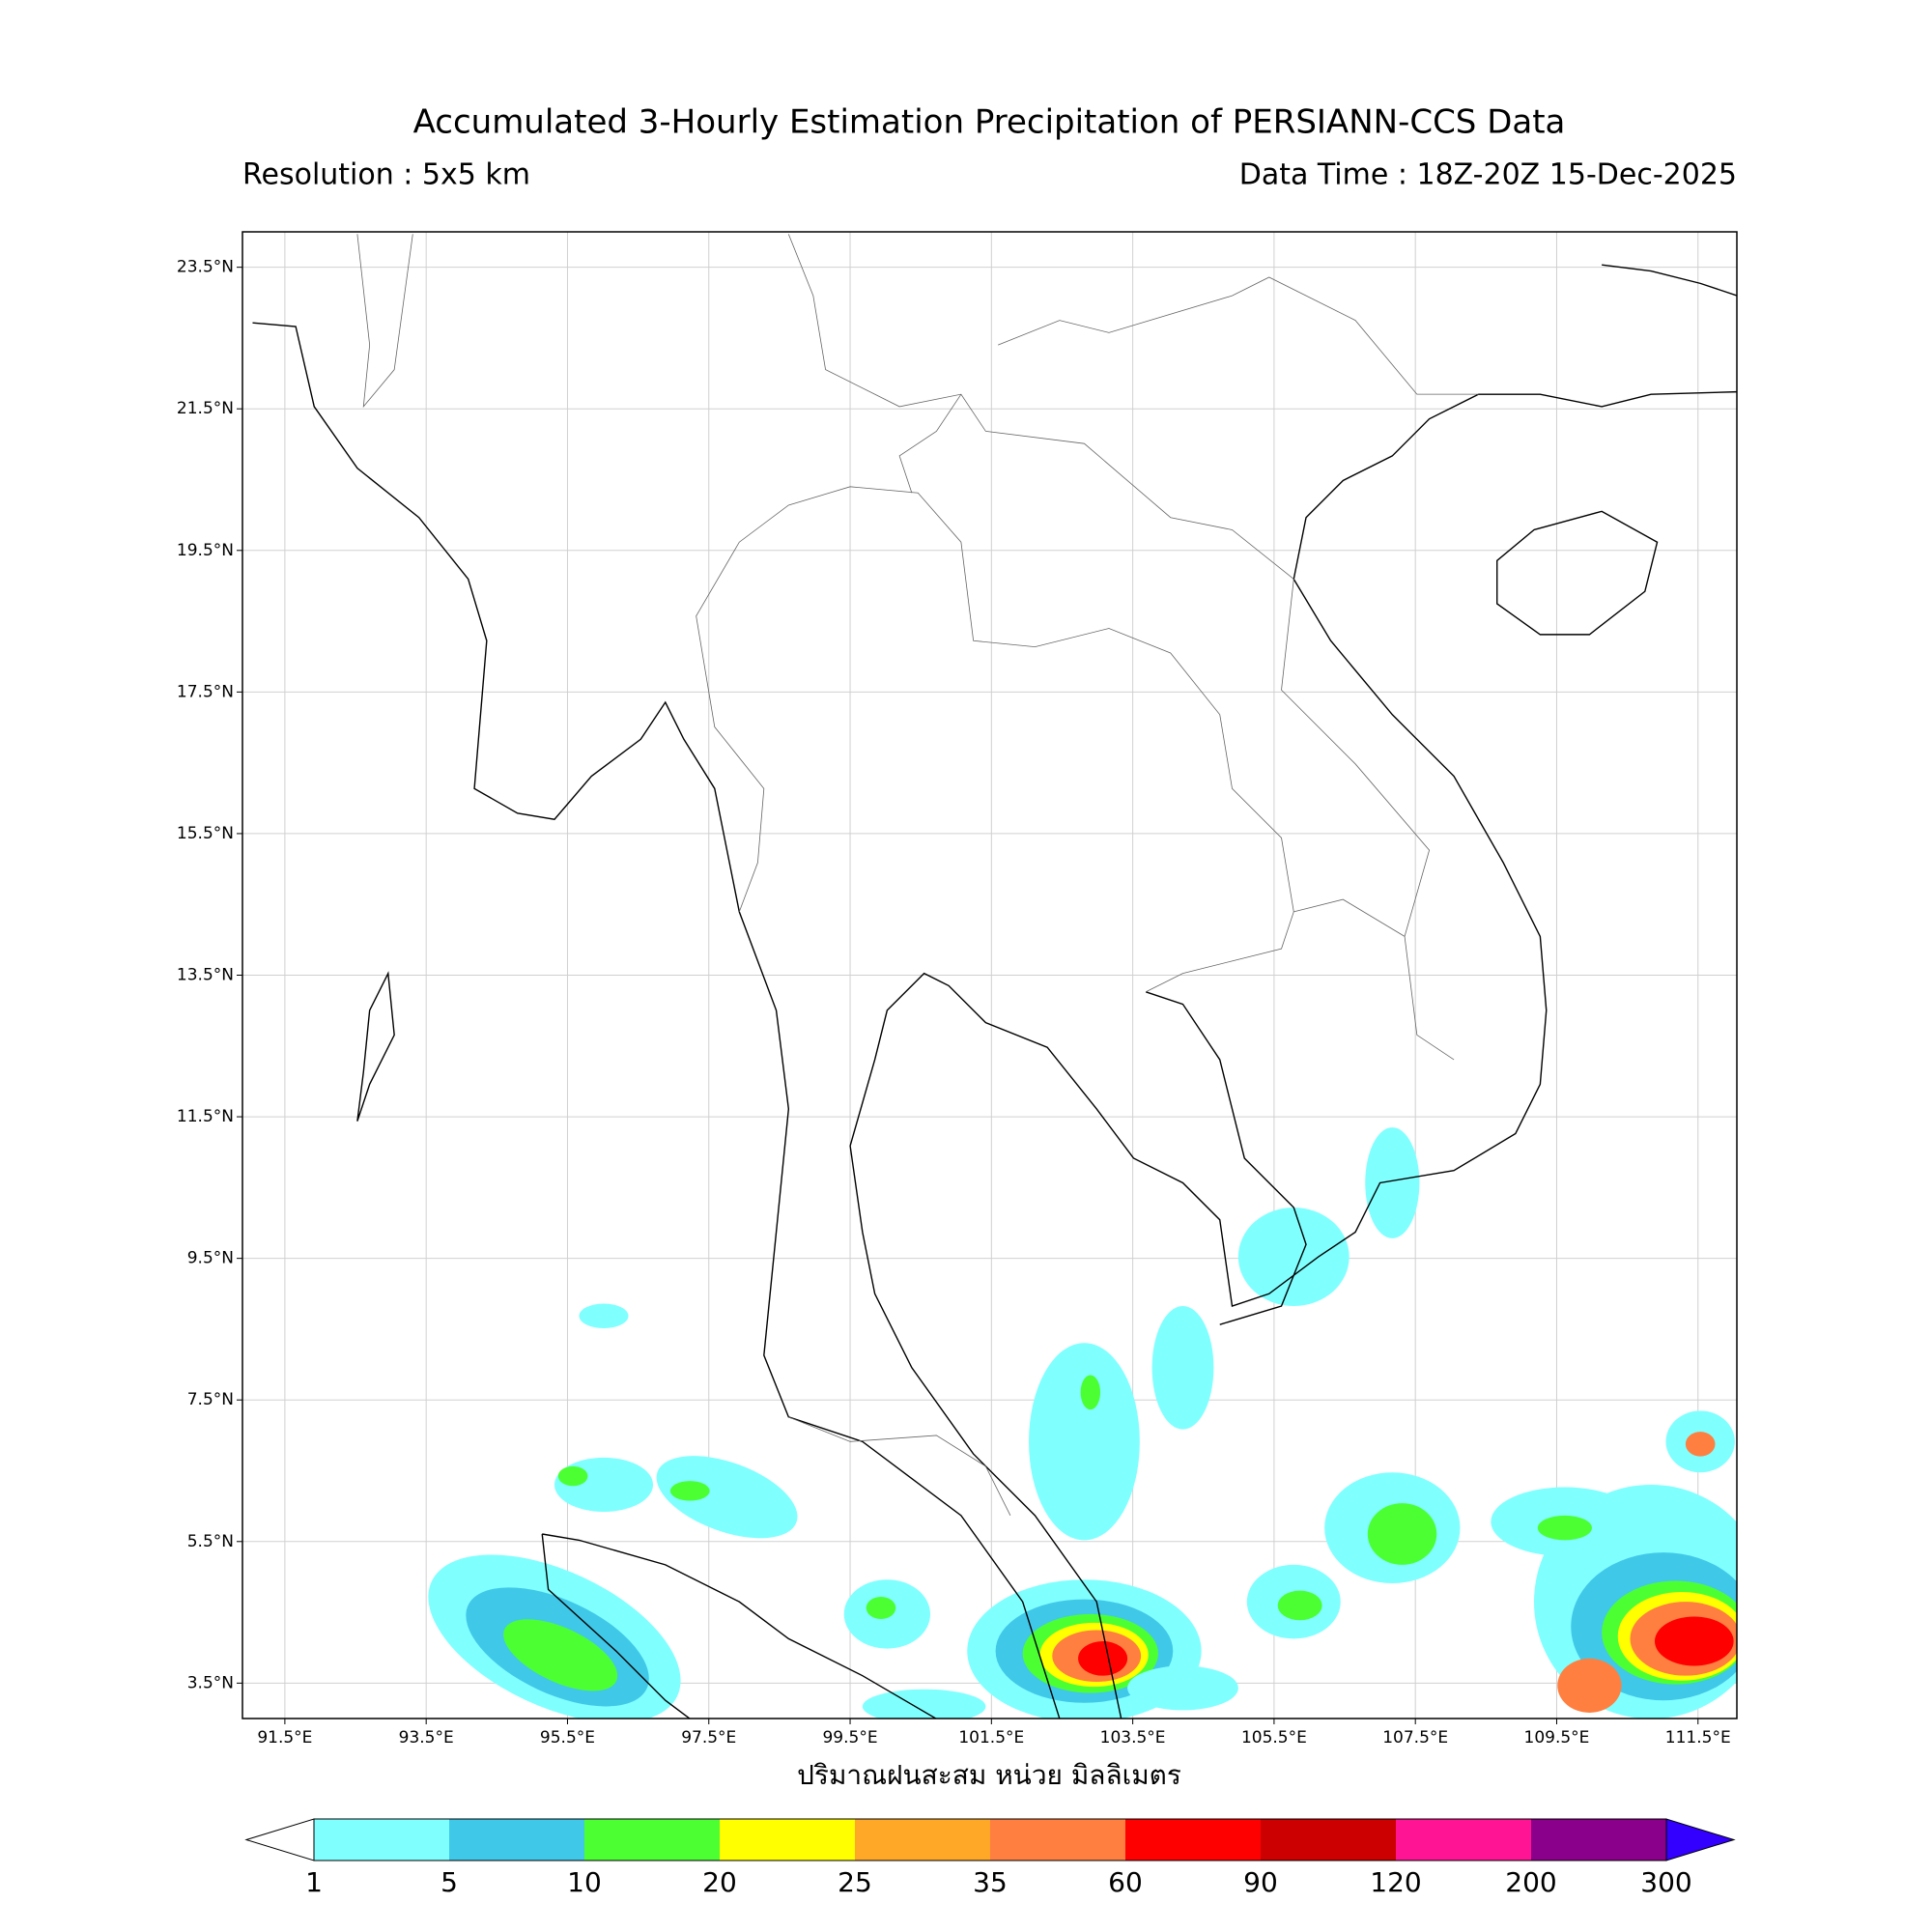  I want to click on y-tick-label: 11.5°N, so click(205, 1116).